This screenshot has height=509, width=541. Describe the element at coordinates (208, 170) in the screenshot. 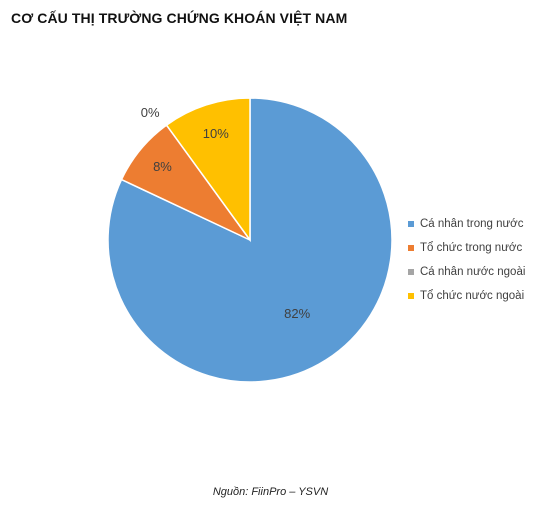

I see `pie-slice` at that location.